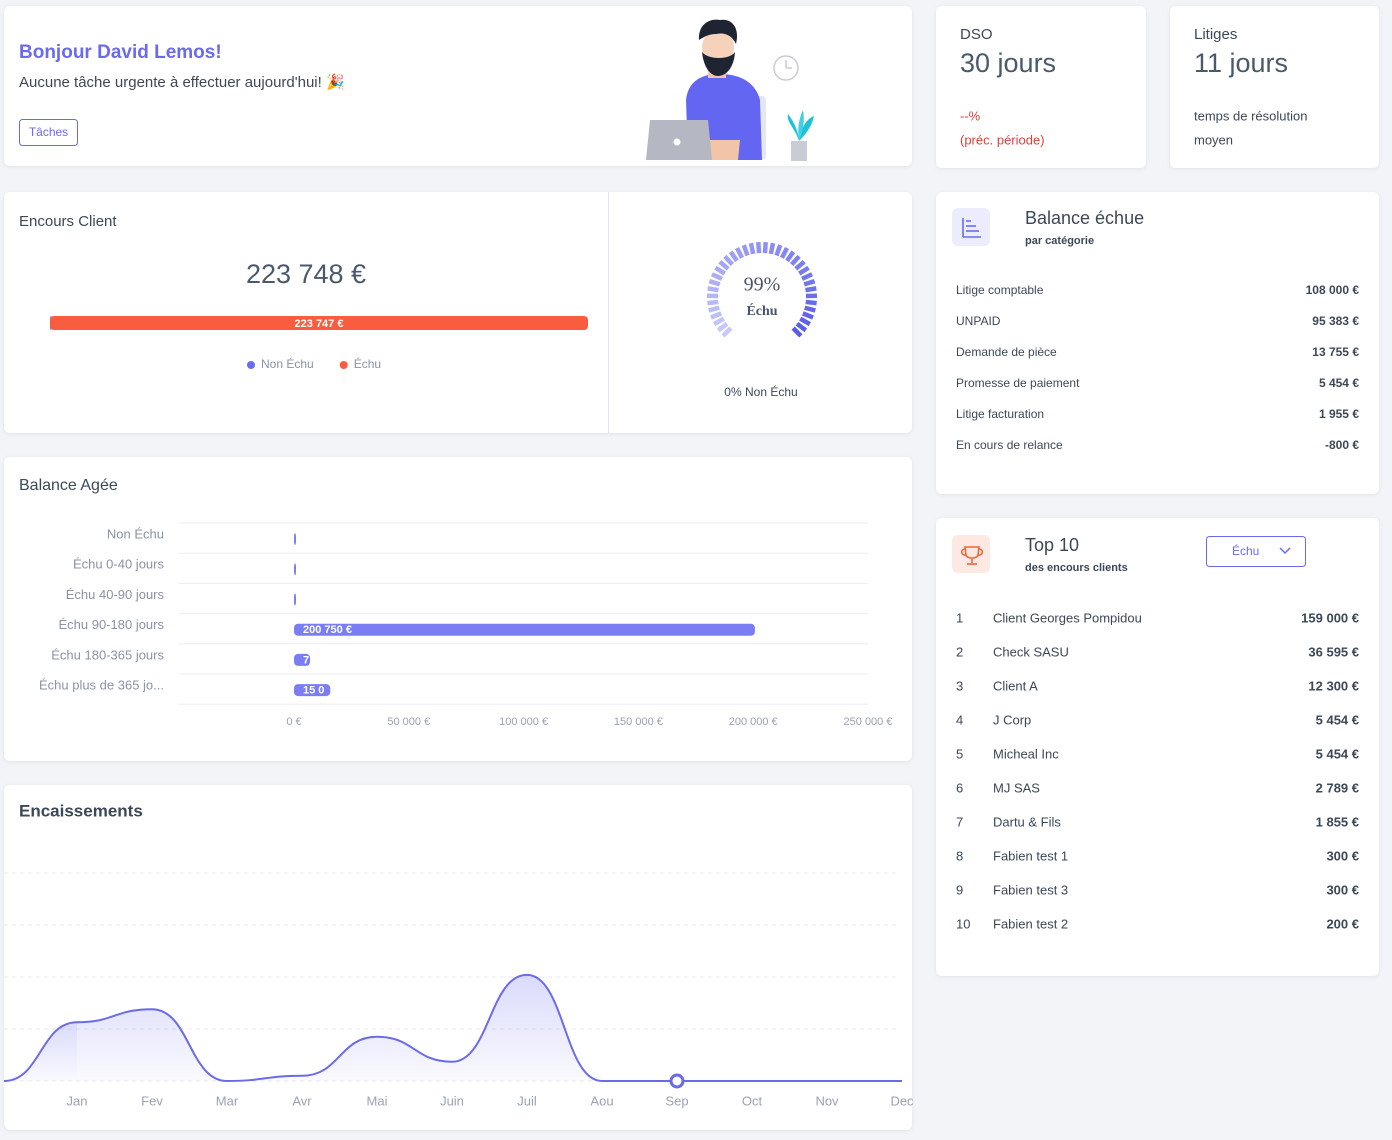 Image resolution: width=1392 pixels, height=1140 pixels. What do you see at coordinates (959, 821) in the screenshot?
I see `top10-rank: 7` at bounding box center [959, 821].